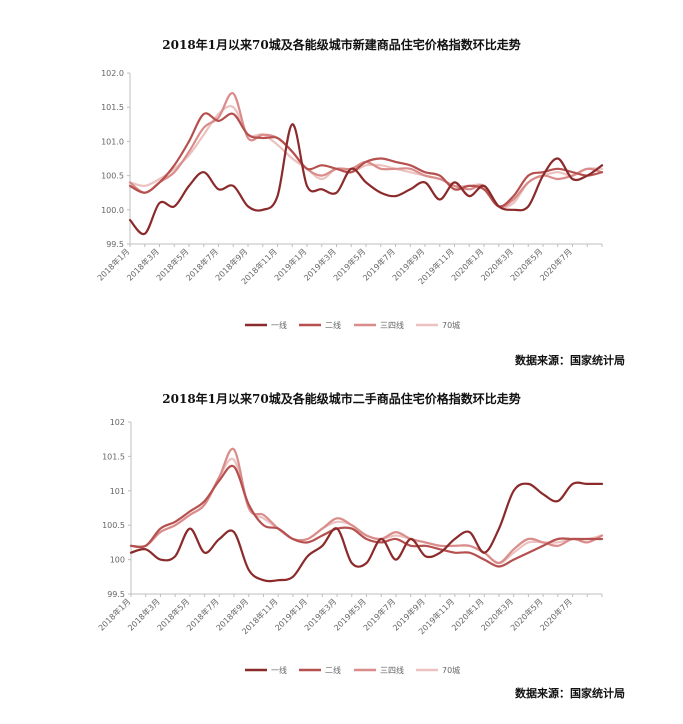  What do you see at coordinates (117, 560) in the screenshot?
I see `y-tick-label: 100` at bounding box center [117, 560].